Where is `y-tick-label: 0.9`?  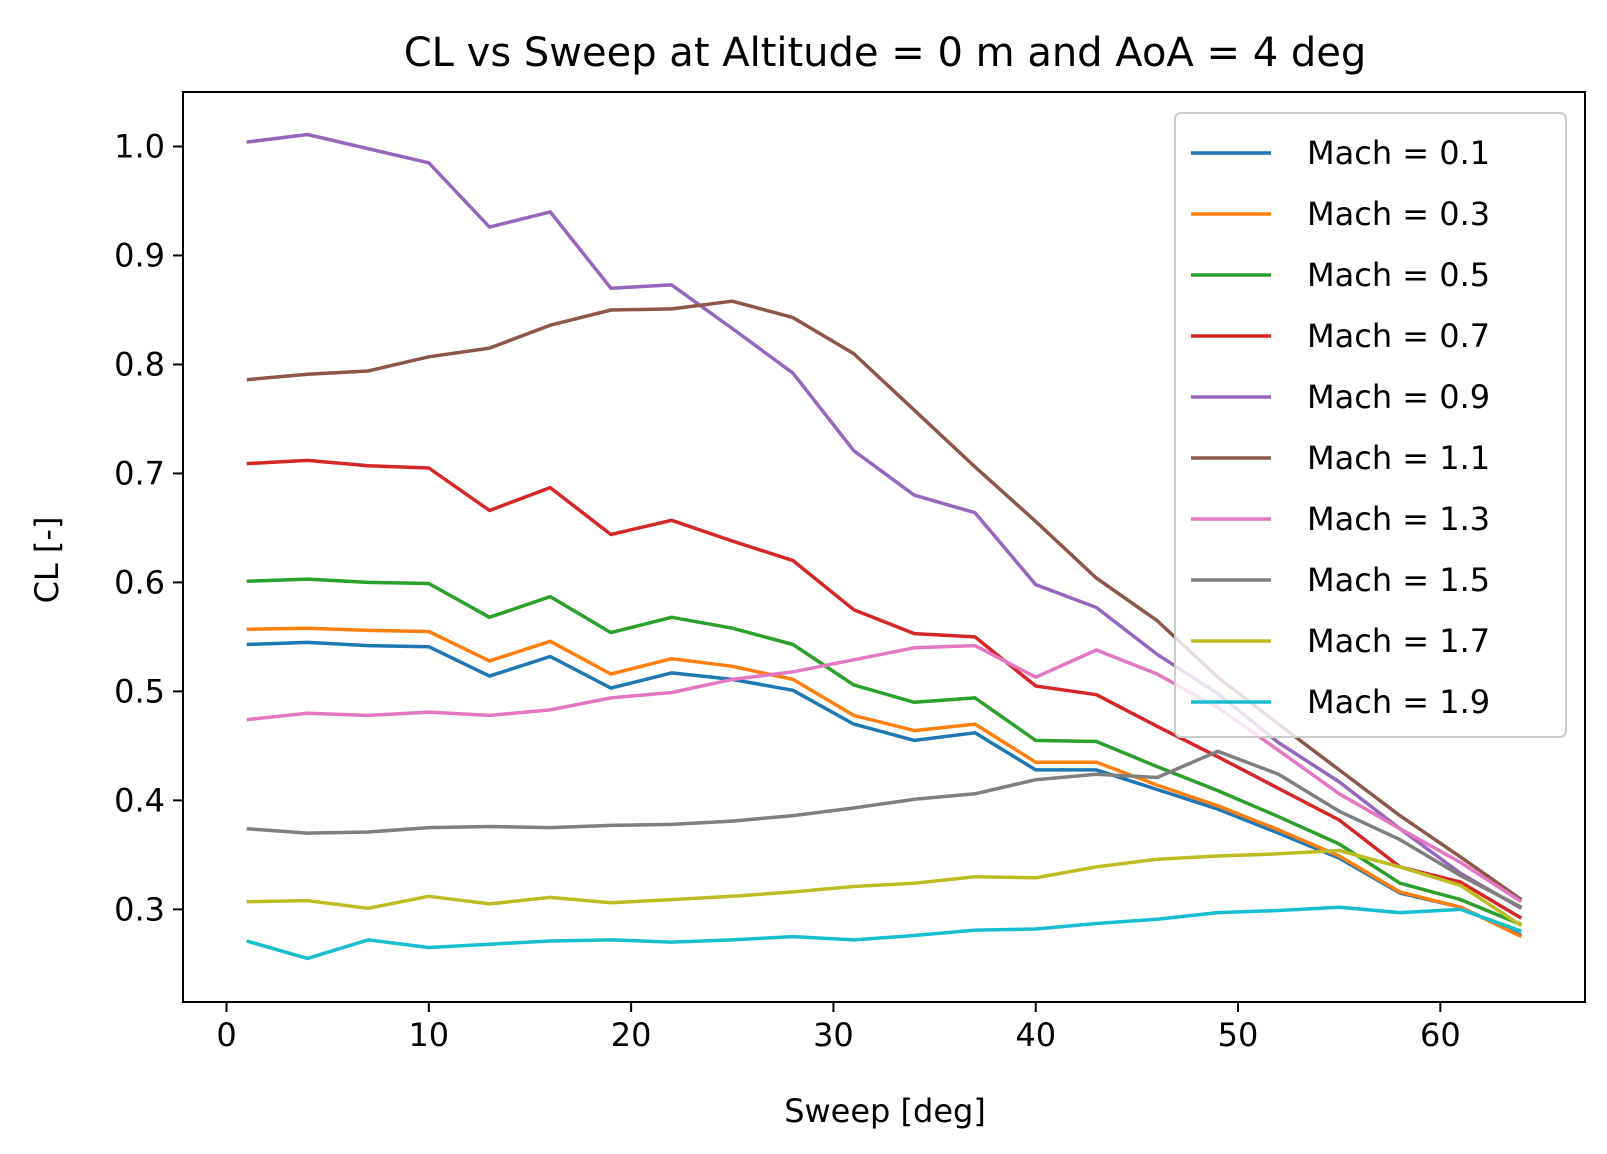 y-tick-label: 0.9 is located at coordinates (139, 255).